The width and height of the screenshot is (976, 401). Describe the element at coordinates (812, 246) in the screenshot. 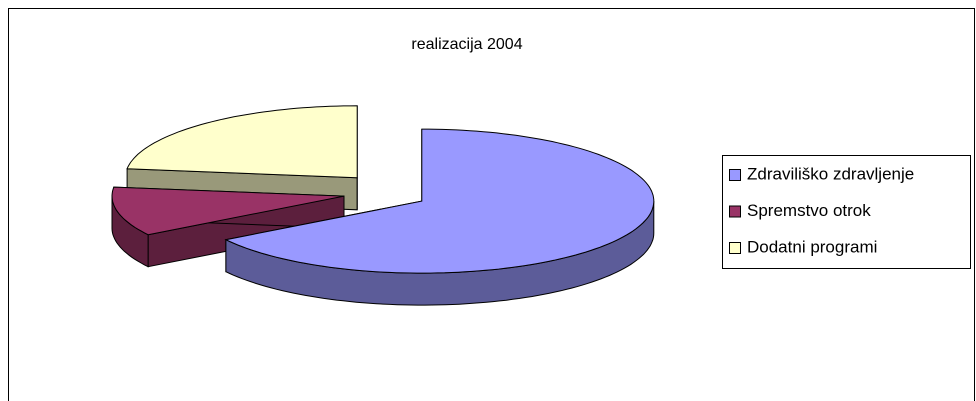

I see `legend-label: Dodatni programi` at that location.